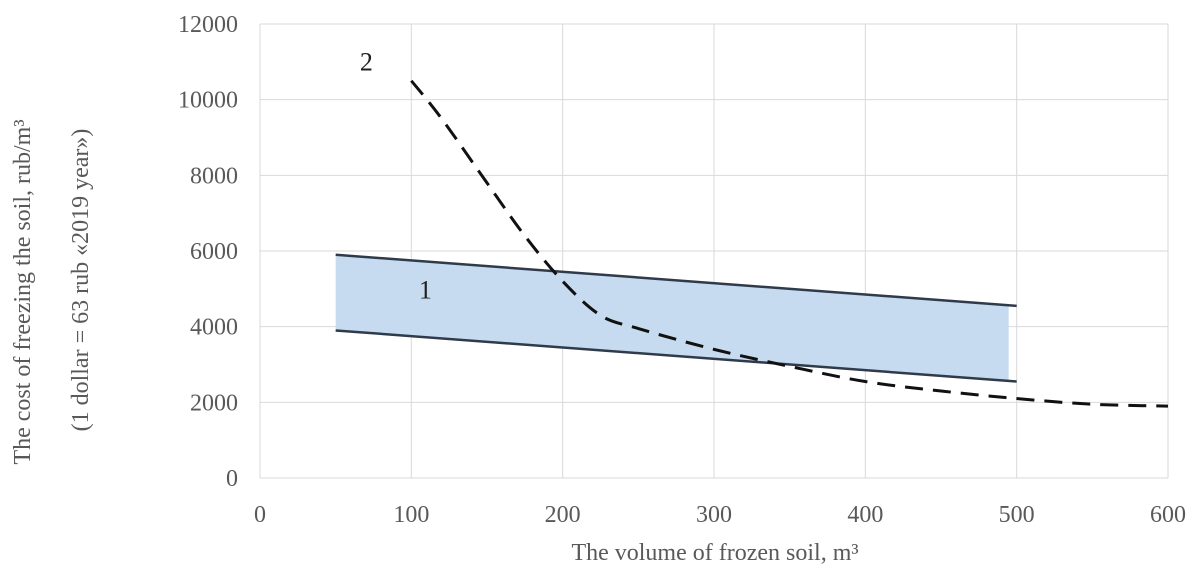 The height and width of the screenshot is (570, 1198). I want to click on y-axis-title-line1: The cost of freezing the soil, rub/m³, so click(23, 291).